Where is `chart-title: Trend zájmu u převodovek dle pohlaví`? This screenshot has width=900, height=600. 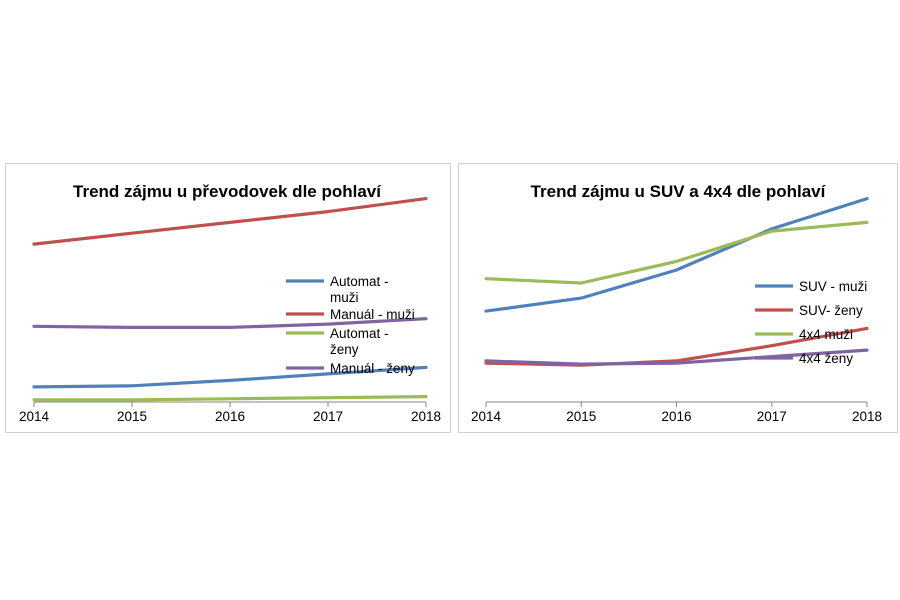 chart-title: Trend zájmu u převodovek dle pohlaví is located at coordinates (227, 191).